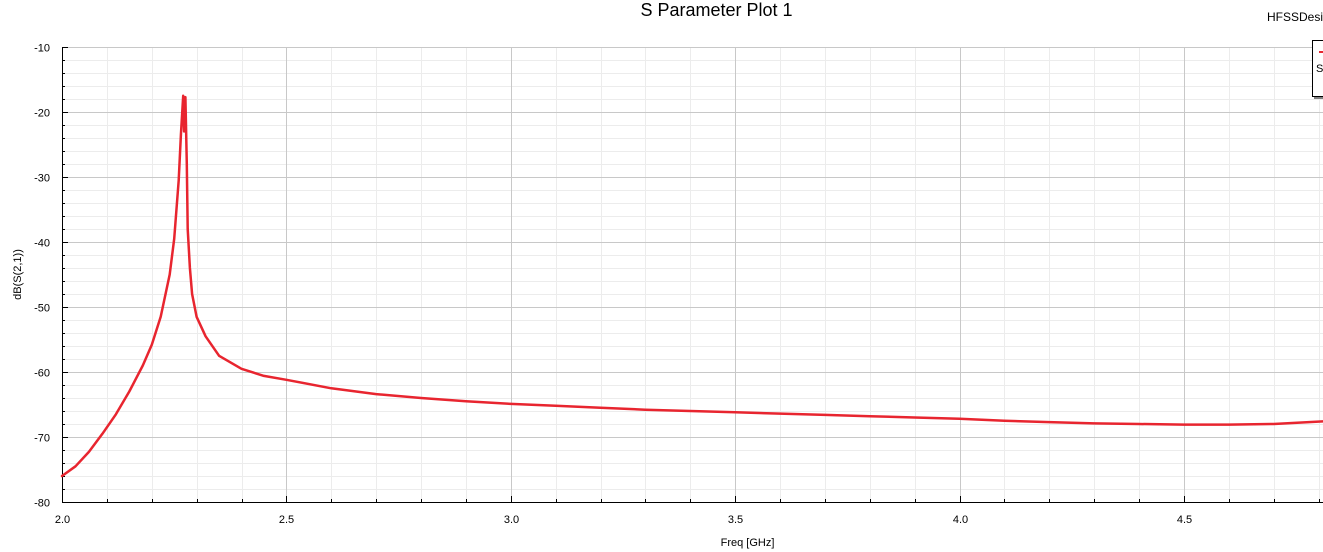 The image size is (1323, 552). Describe the element at coordinates (1294, 17) in the screenshot. I see `app-label: HFSSDesi` at that location.